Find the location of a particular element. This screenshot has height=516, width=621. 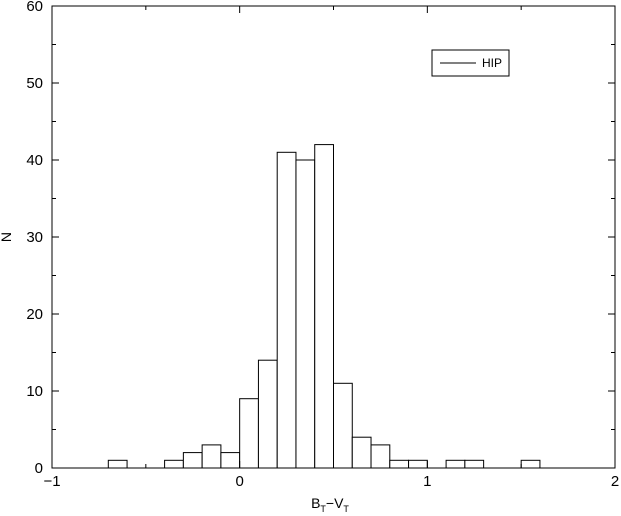

x-tick-label-1: 0 is located at coordinates (239, 481).